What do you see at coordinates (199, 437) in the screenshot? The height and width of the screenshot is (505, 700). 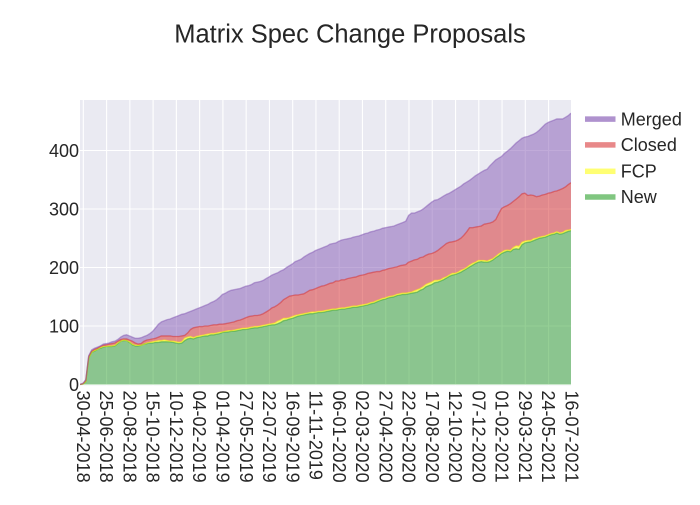 I see `svg-text: 04-02-2019` at bounding box center [199, 437].